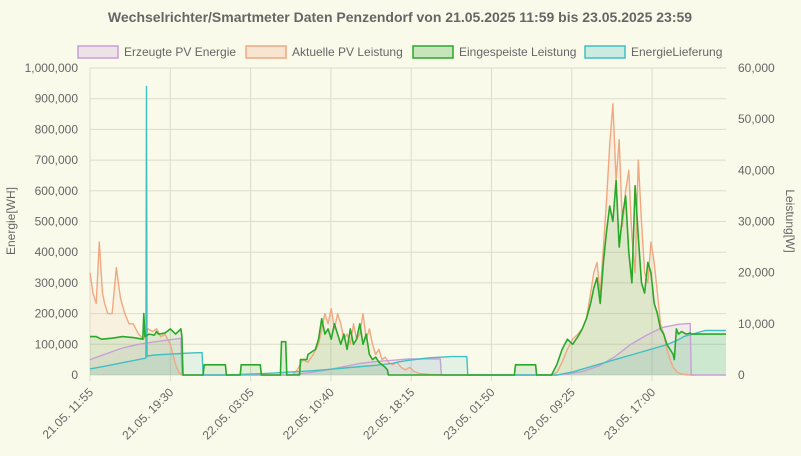  I want to click on y-tick-label-left: 500,000, so click(57, 222).